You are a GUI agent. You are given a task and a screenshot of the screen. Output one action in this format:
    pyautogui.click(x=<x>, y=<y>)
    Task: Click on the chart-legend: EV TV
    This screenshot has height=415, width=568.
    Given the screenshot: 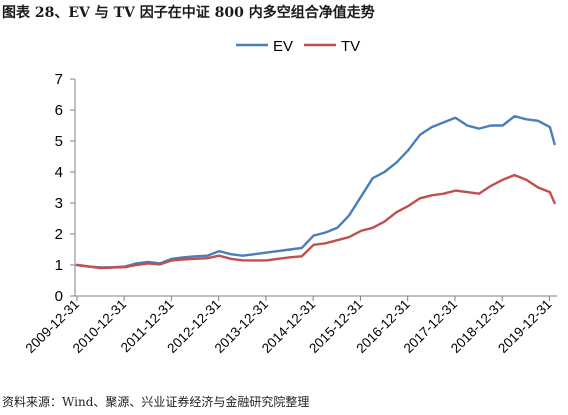 What is the action you would take?
    pyautogui.click(x=298, y=46)
    